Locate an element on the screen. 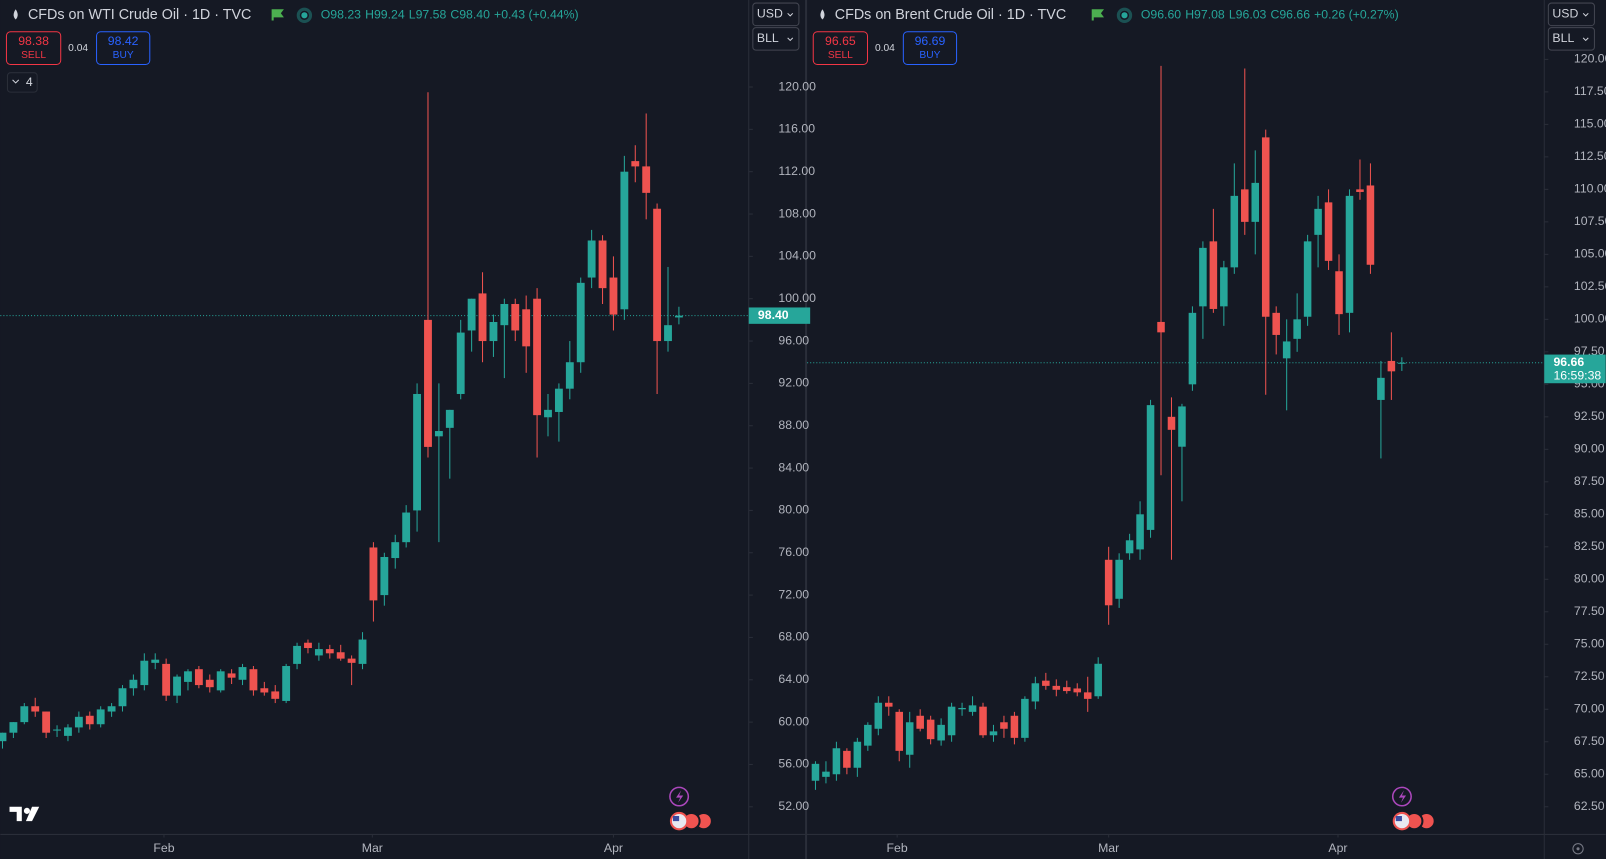 The image size is (1606, 859). sell-price: 98.38 is located at coordinates (33, 41).